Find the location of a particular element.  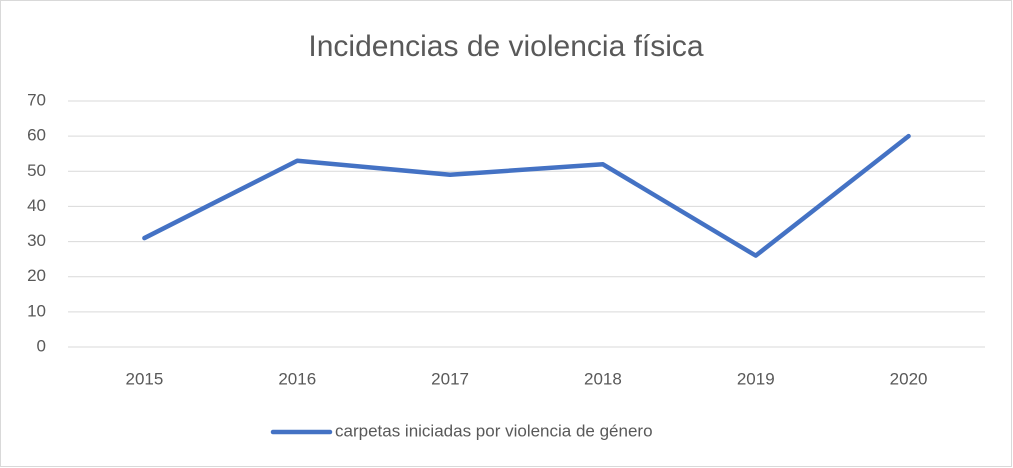

y-tick-label: 20 is located at coordinates (36, 275).